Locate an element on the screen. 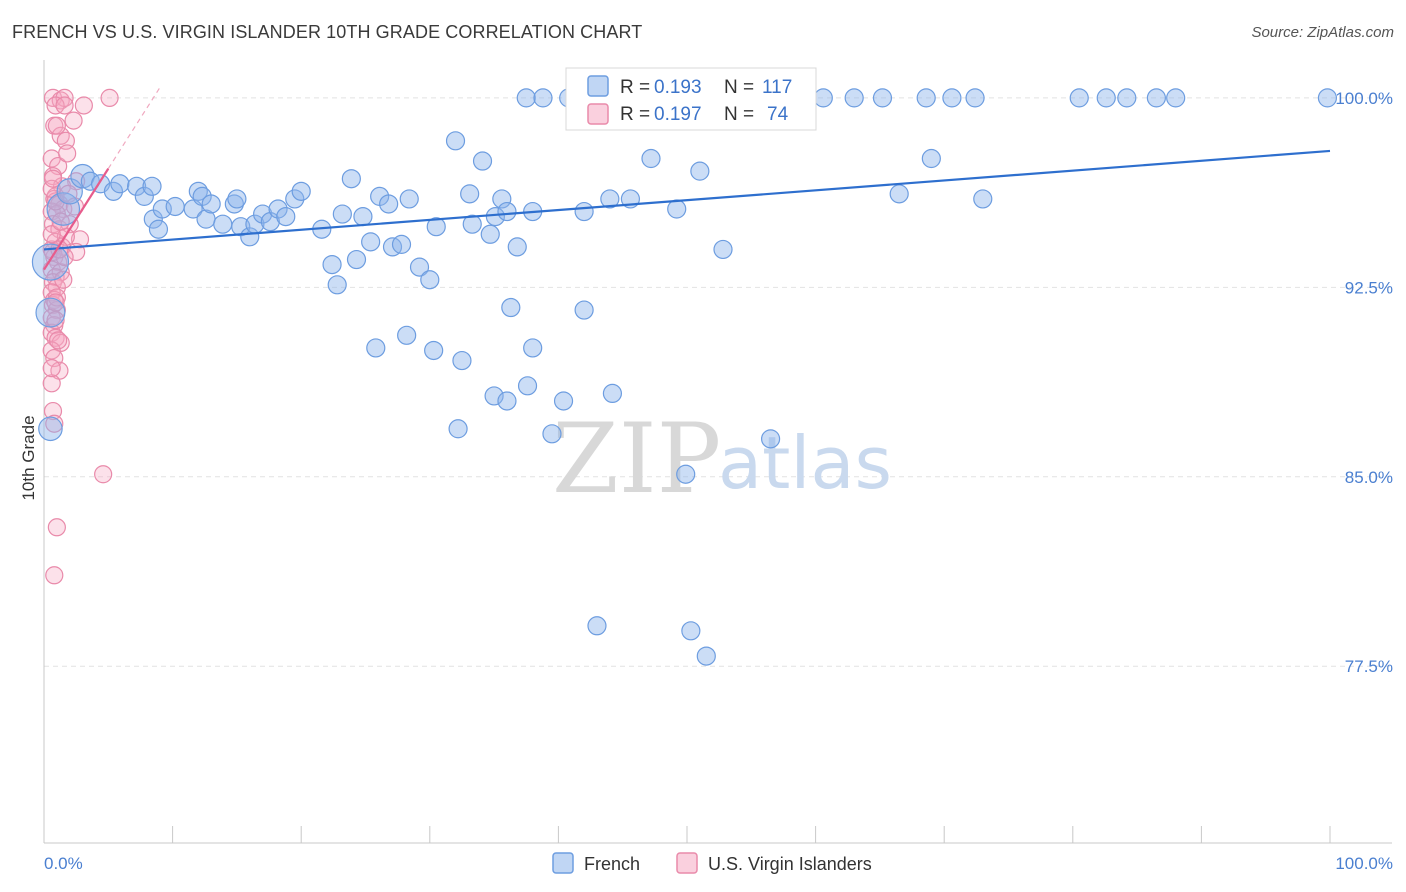 The image size is (1406, 892). watermark: ZIP atlas is located at coordinates (722, 459).